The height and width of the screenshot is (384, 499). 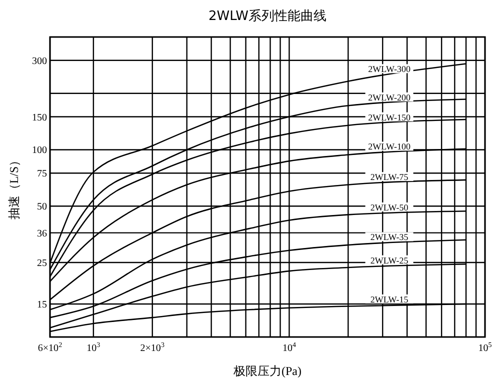 What do you see at coordinates (267, 16) in the screenshot?
I see `chart-title: 2WLW系列性能曲线` at bounding box center [267, 16].